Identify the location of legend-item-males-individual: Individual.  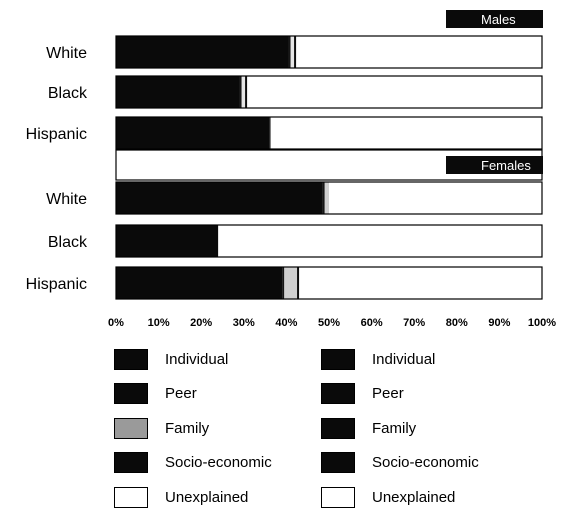
(171, 359).